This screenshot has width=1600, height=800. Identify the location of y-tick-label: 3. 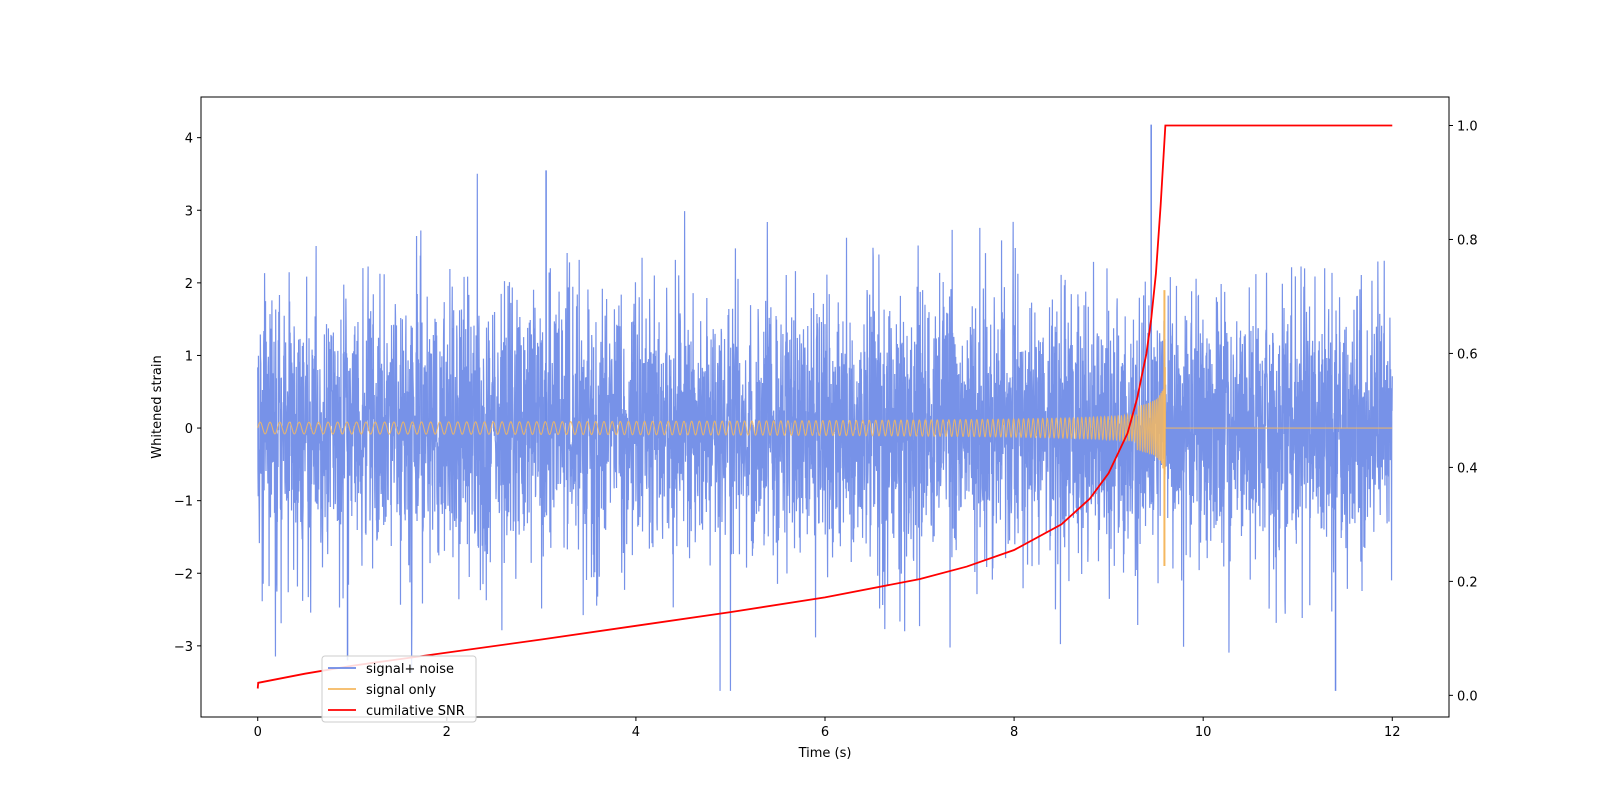
(189, 211).